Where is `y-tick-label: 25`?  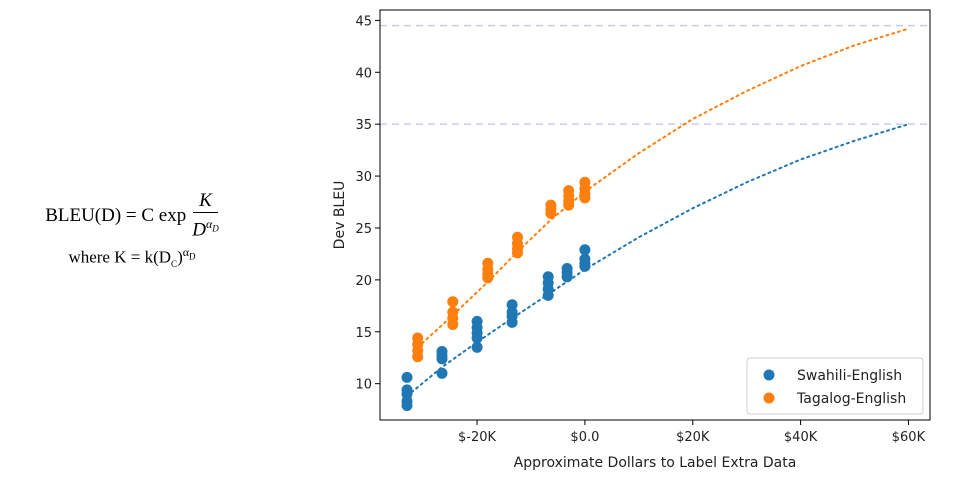
y-tick-label: 25 is located at coordinates (363, 229).